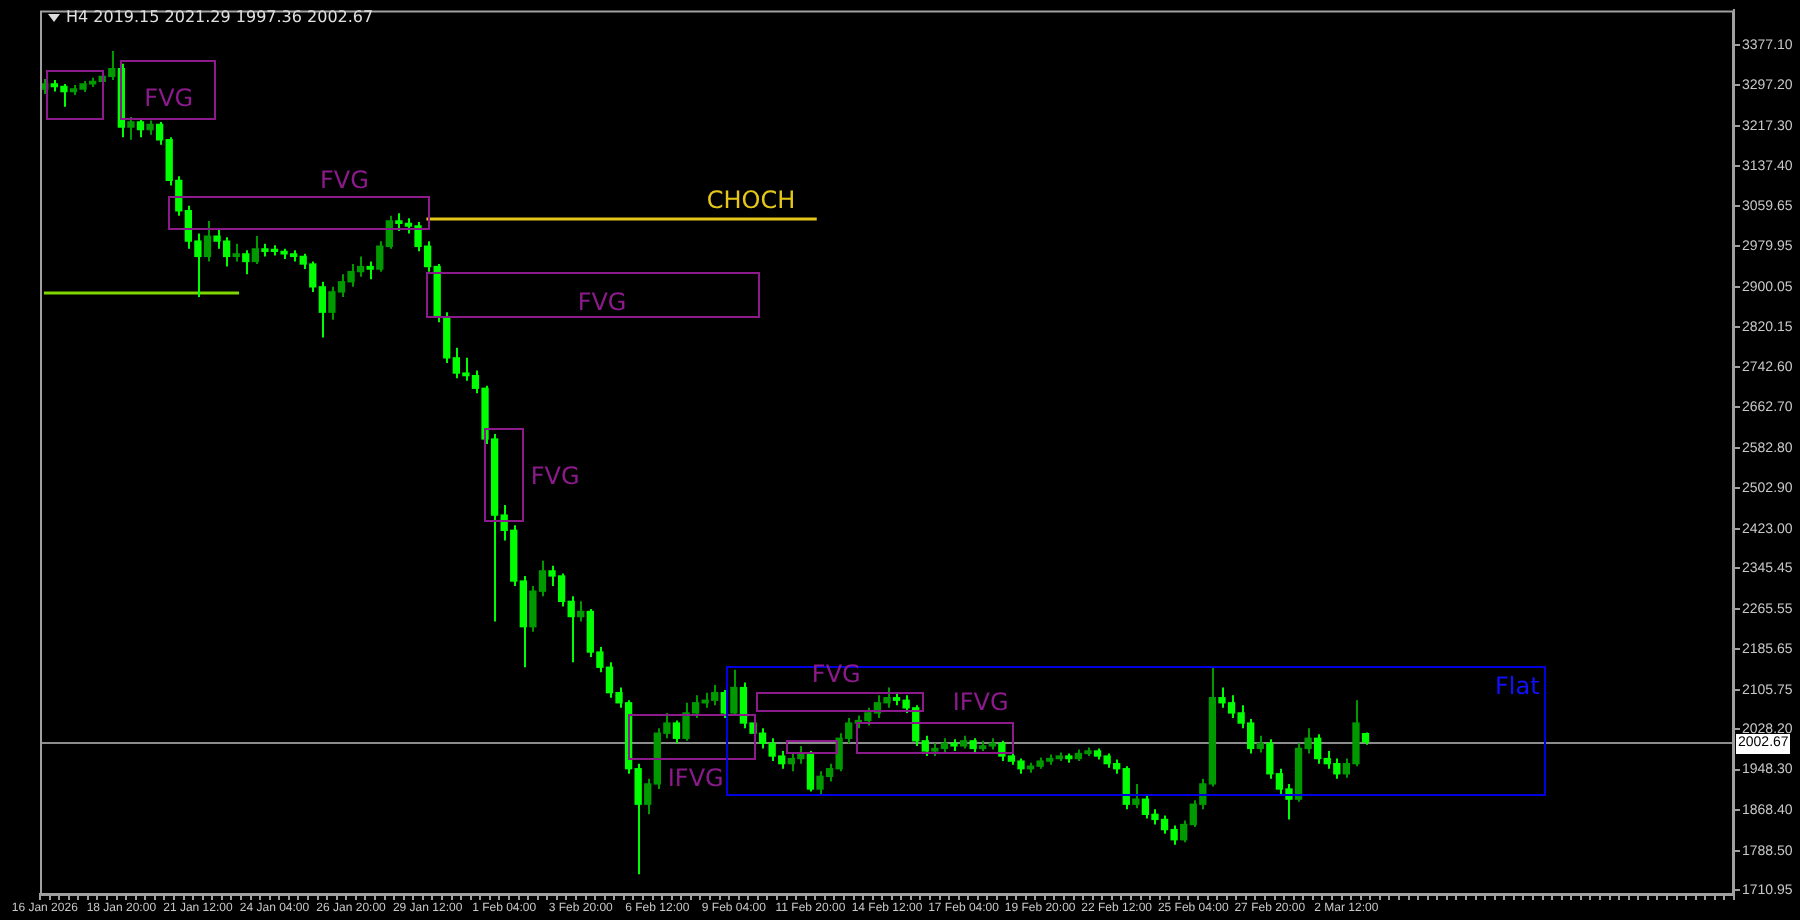  Describe the element at coordinates (1517, 686) in the screenshot. I see `annotation: Flat` at that location.